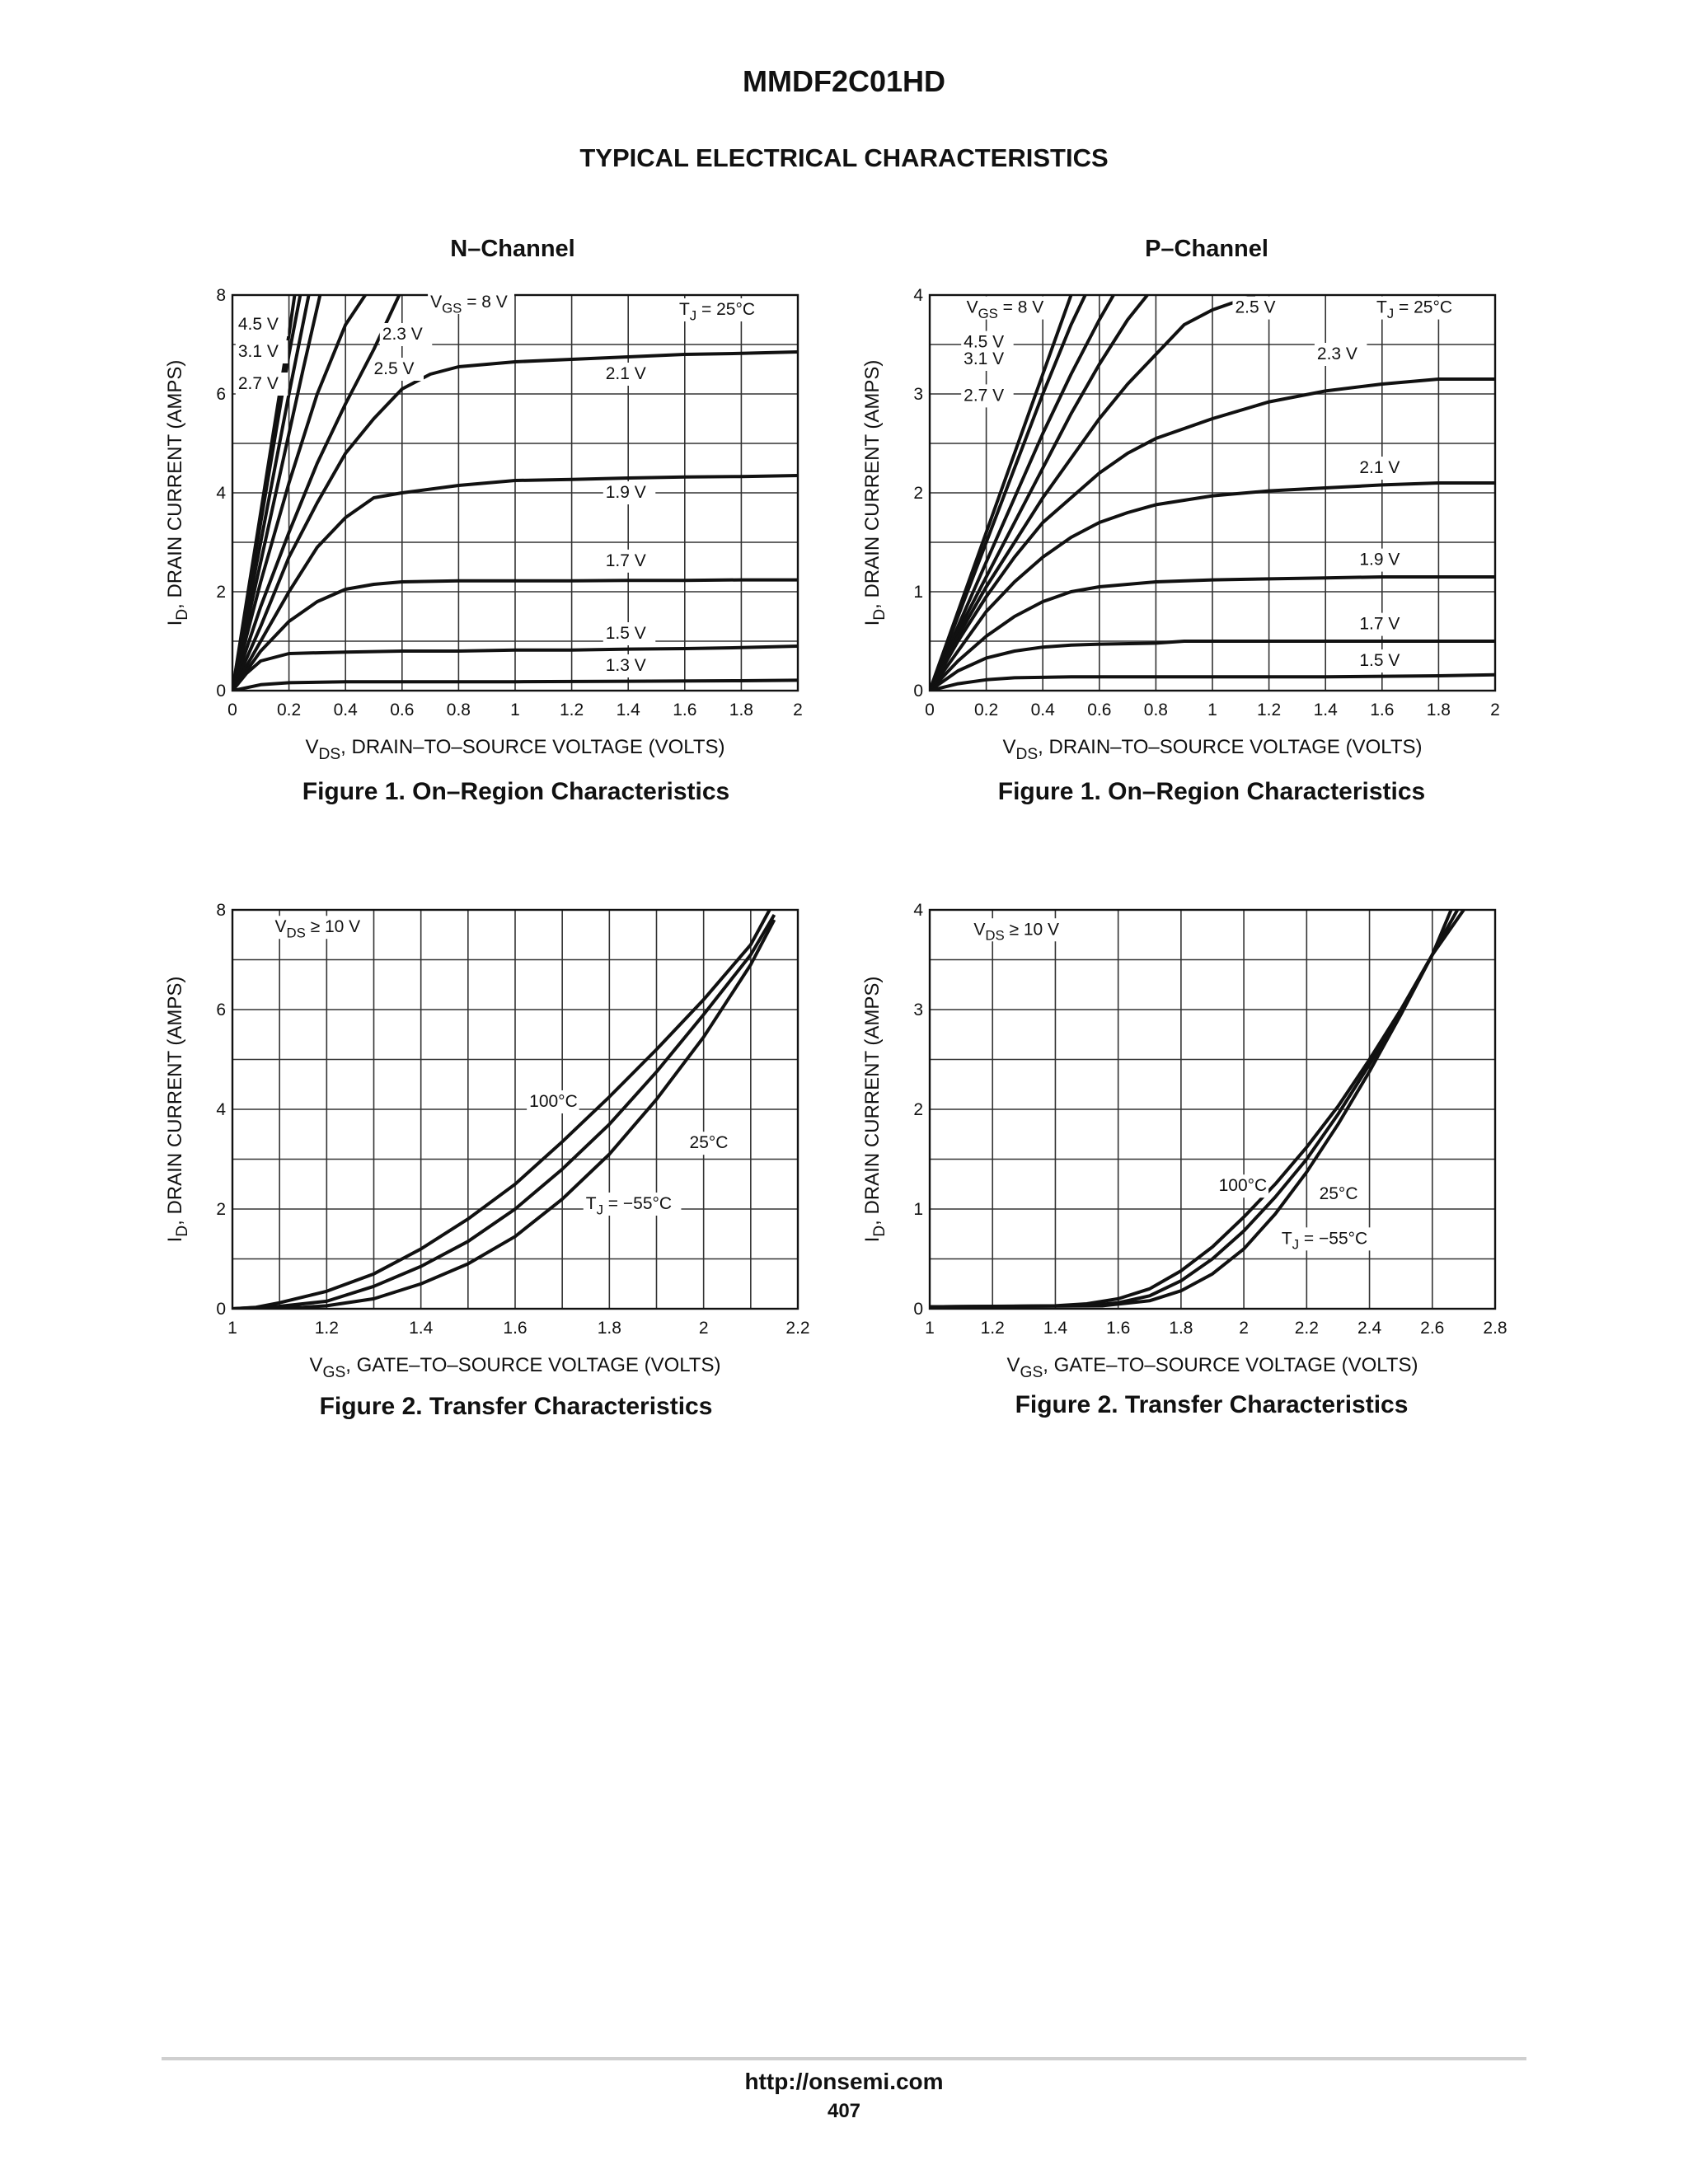 Image resolution: width=1688 pixels, height=2184 pixels. Describe the element at coordinates (798, 710) in the screenshot. I see `x-tick-label: 2` at that location.